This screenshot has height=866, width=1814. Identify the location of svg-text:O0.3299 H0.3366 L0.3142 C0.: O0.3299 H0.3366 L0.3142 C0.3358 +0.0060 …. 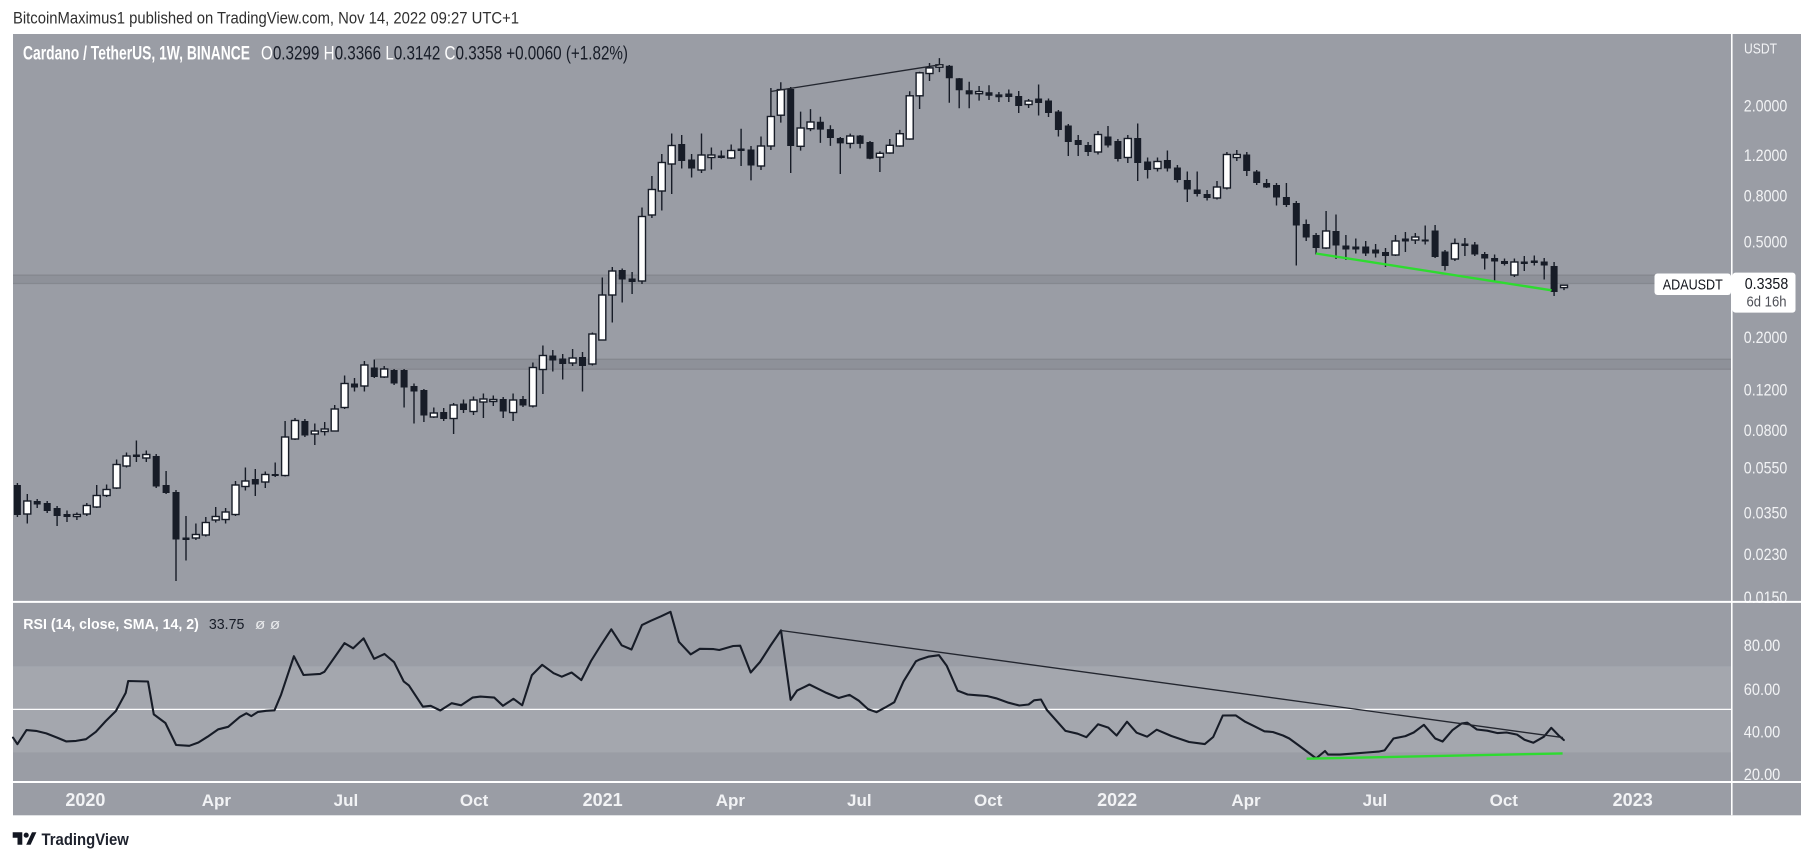
(444, 54).